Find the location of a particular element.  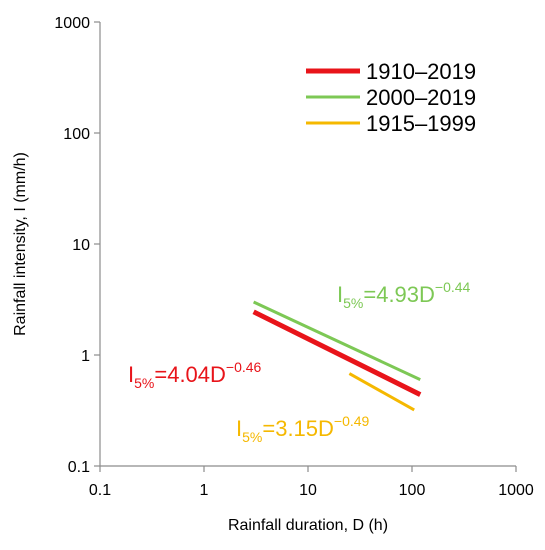

y-tick-label: 1000 is located at coordinates (72, 23).